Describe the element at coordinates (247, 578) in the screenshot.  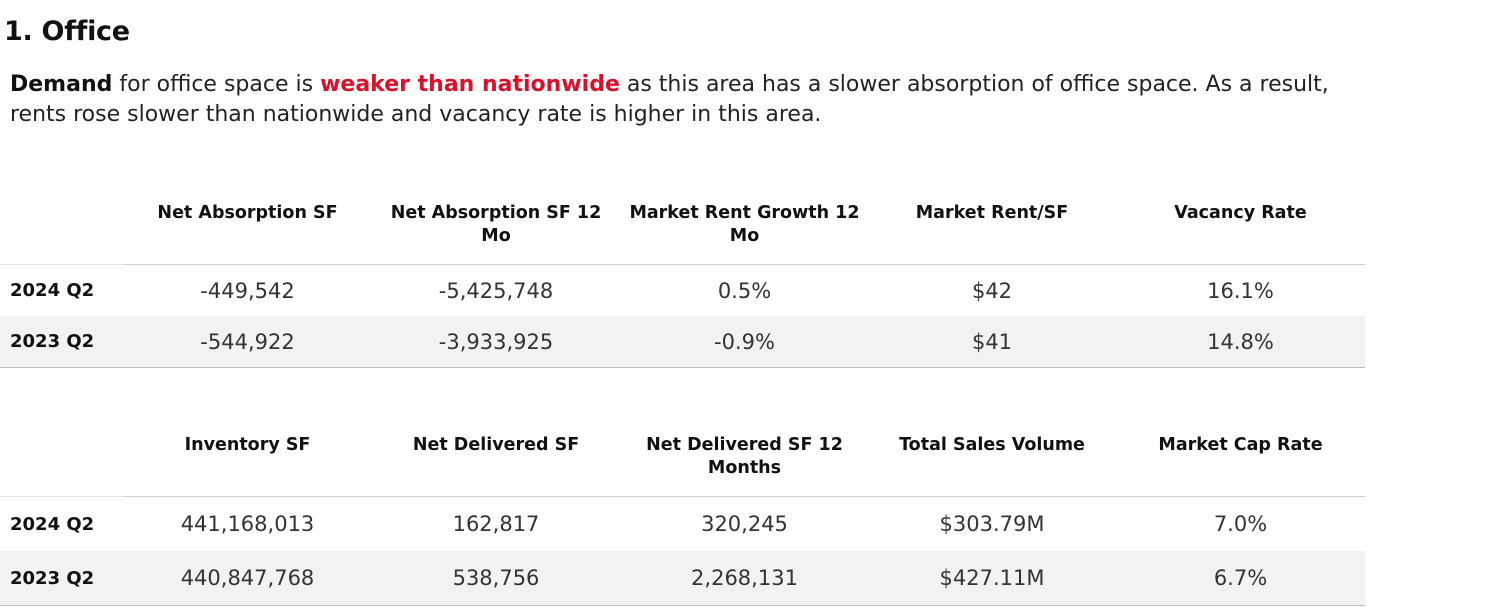
I see `table-cell: 440,847,768` at that location.